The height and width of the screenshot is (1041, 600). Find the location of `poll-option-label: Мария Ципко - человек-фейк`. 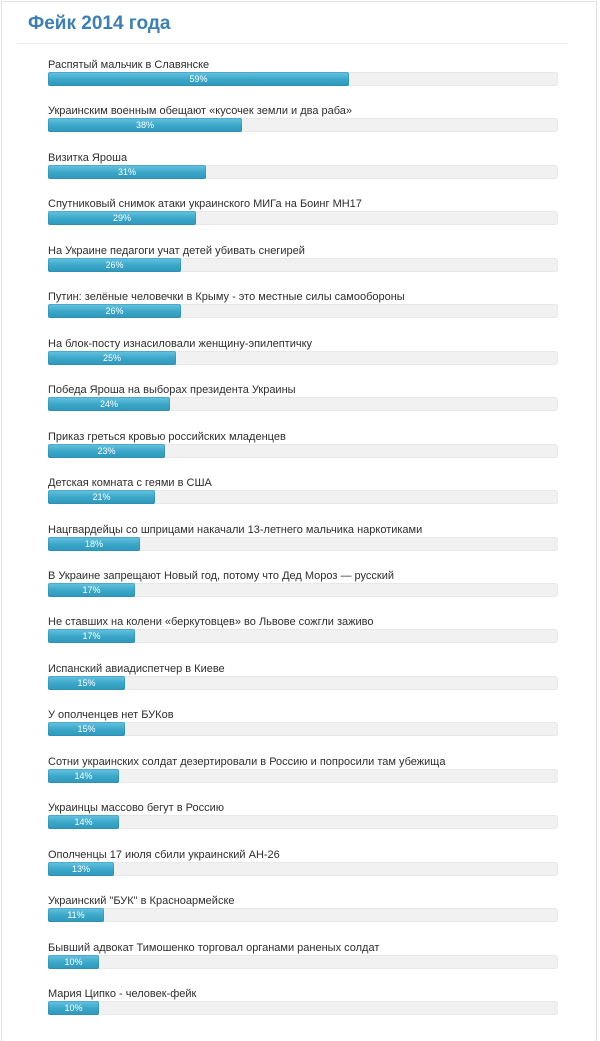

poll-option-label: Мария Ципко - человек-фейк is located at coordinates (122, 994).